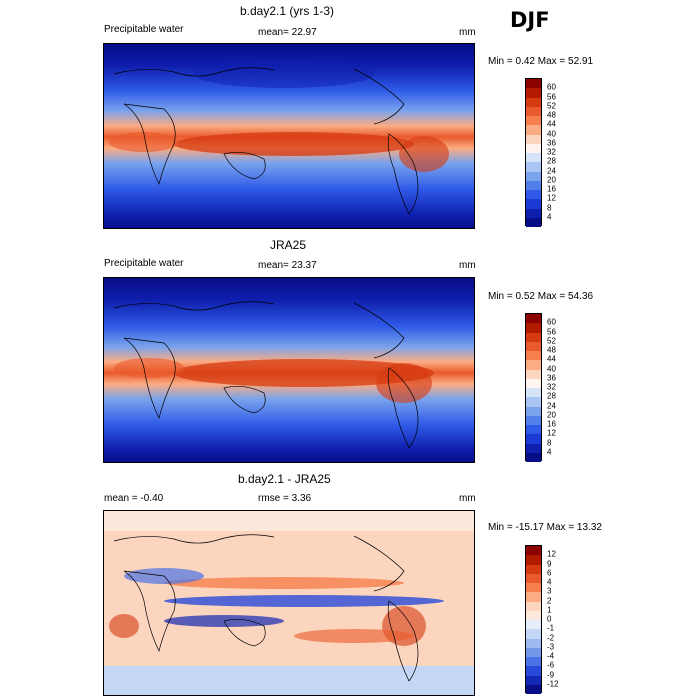 This screenshot has height=700, width=700. I want to click on panel3-tick: -6, so click(551, 665).